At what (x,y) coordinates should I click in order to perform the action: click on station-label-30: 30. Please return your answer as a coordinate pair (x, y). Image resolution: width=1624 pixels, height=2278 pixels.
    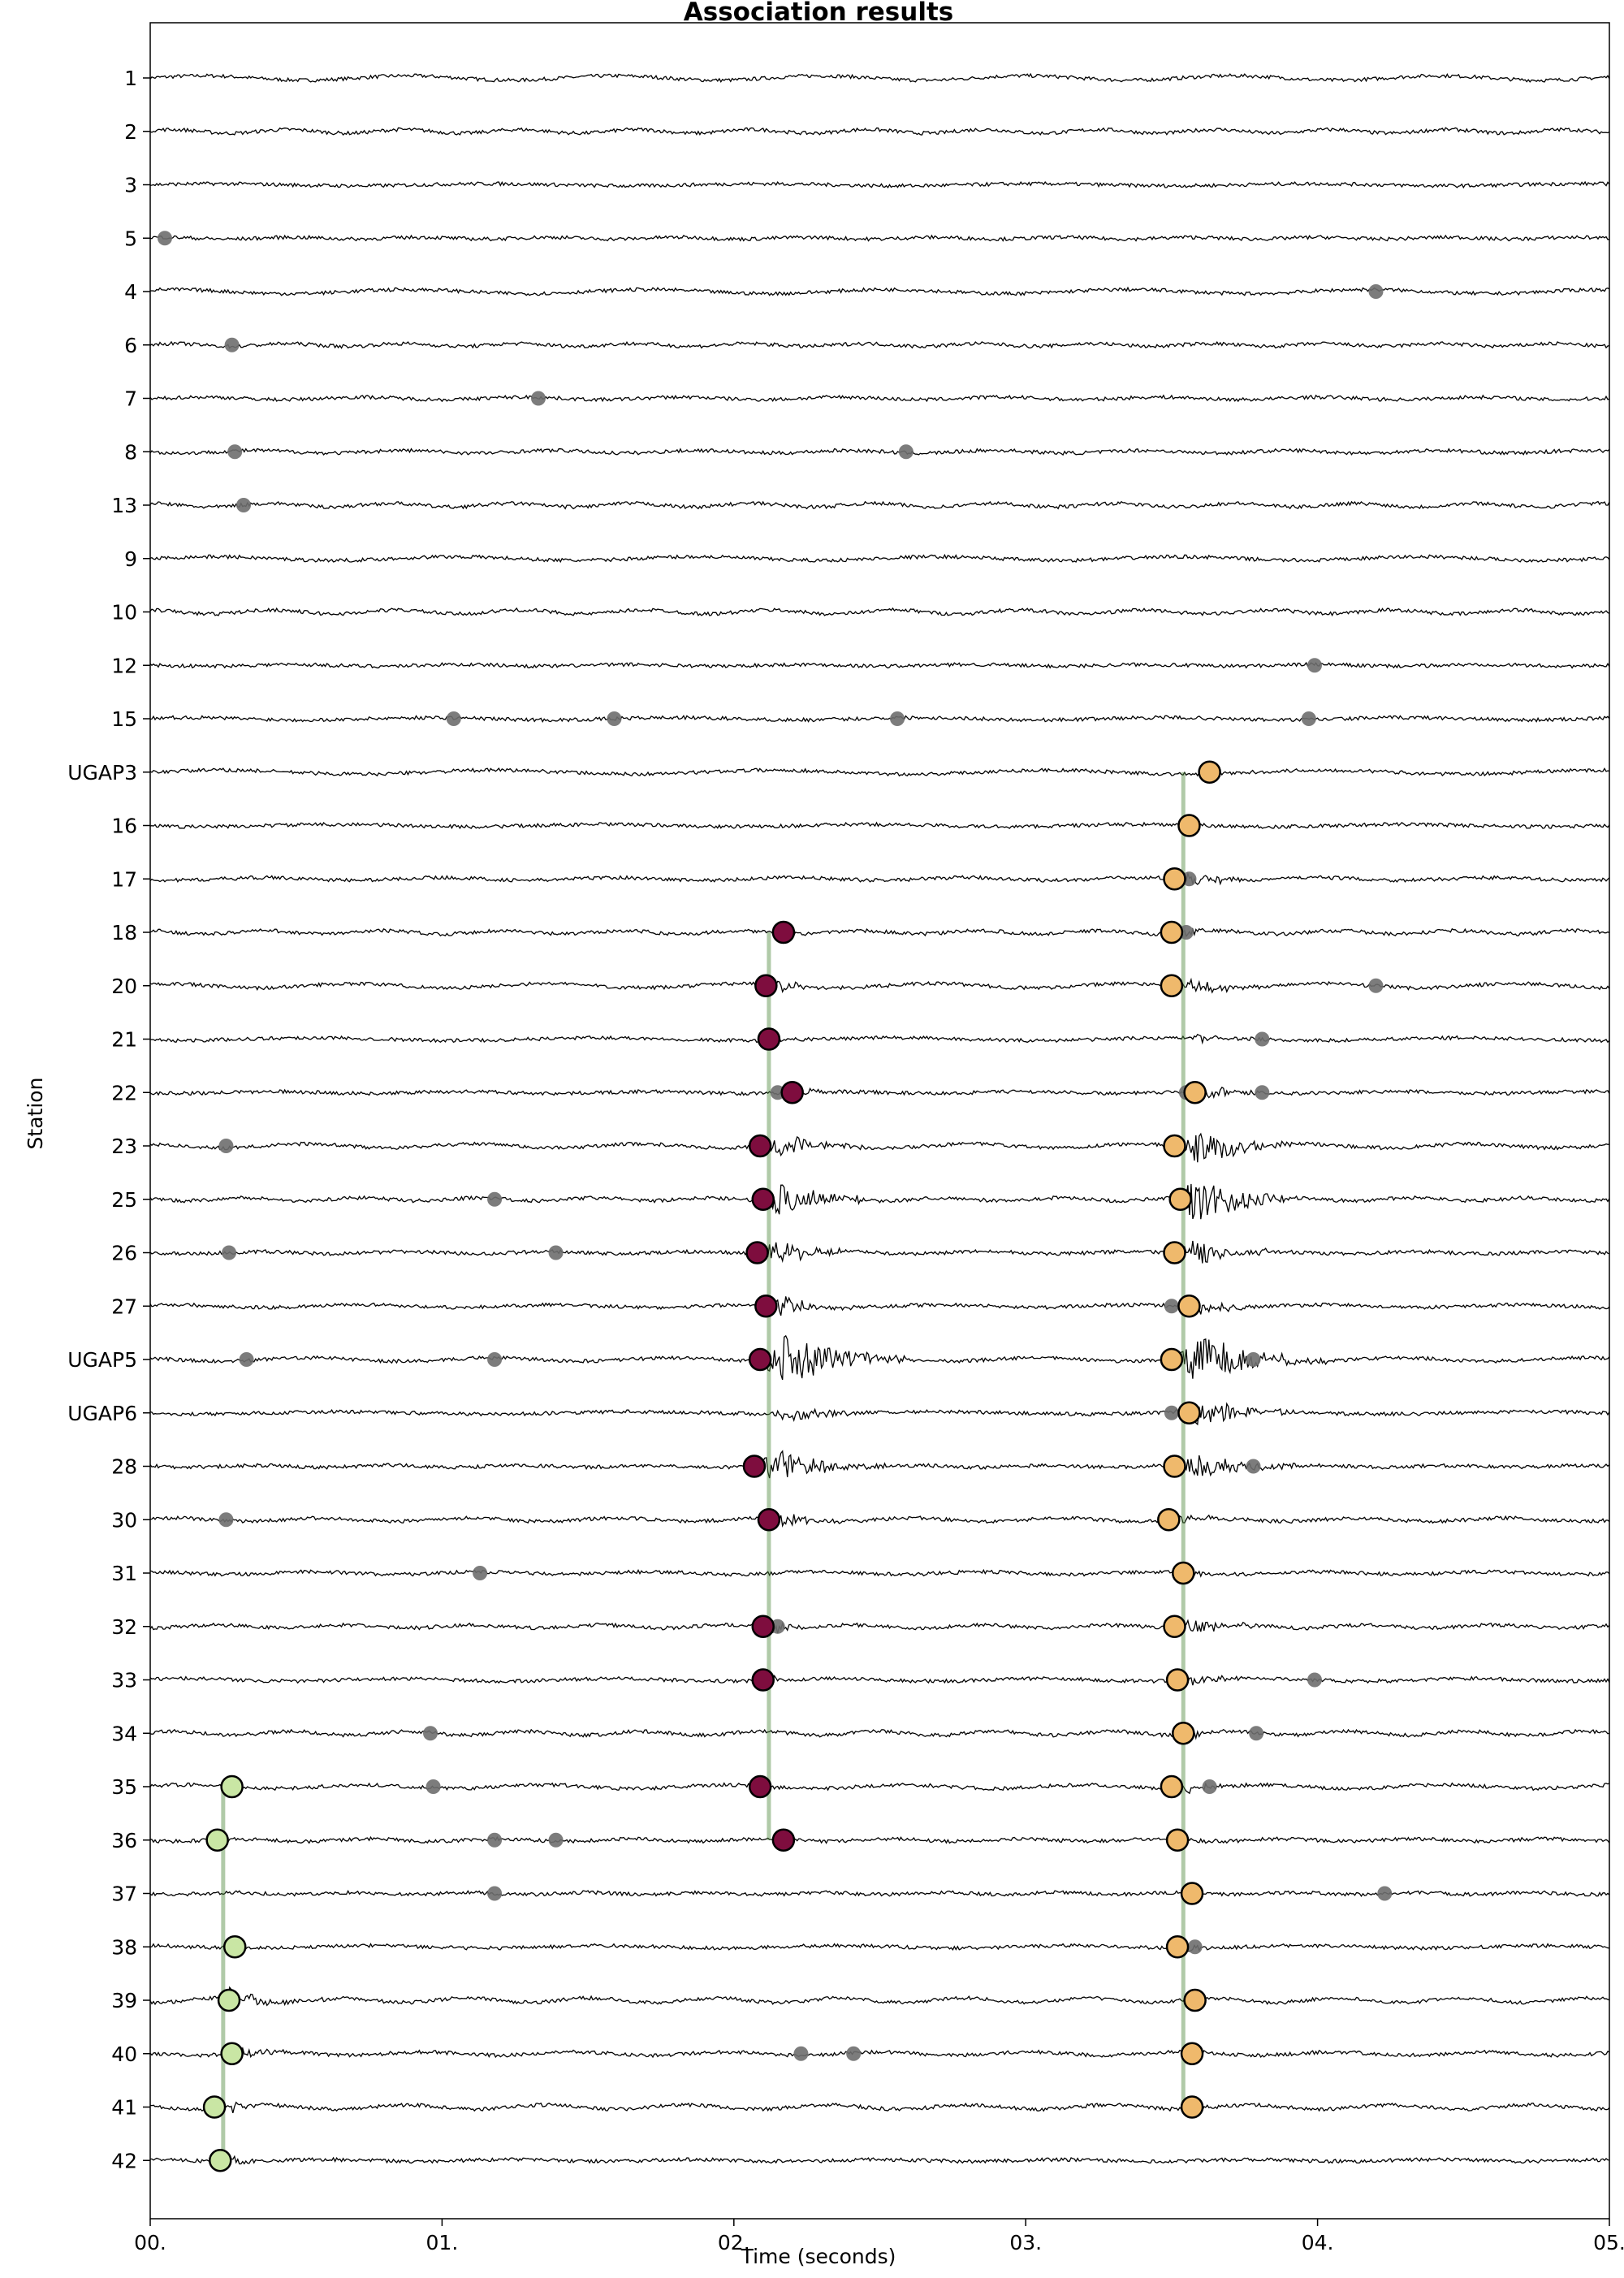
    Looking at the image, I should click on (124, 1520).